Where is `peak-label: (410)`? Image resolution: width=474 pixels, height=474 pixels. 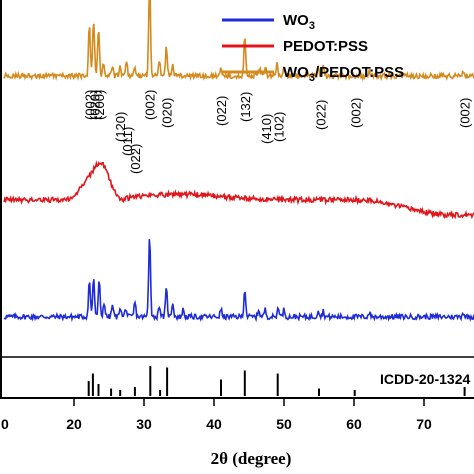 peak-label: (410) is located at coordinates (266, 129).